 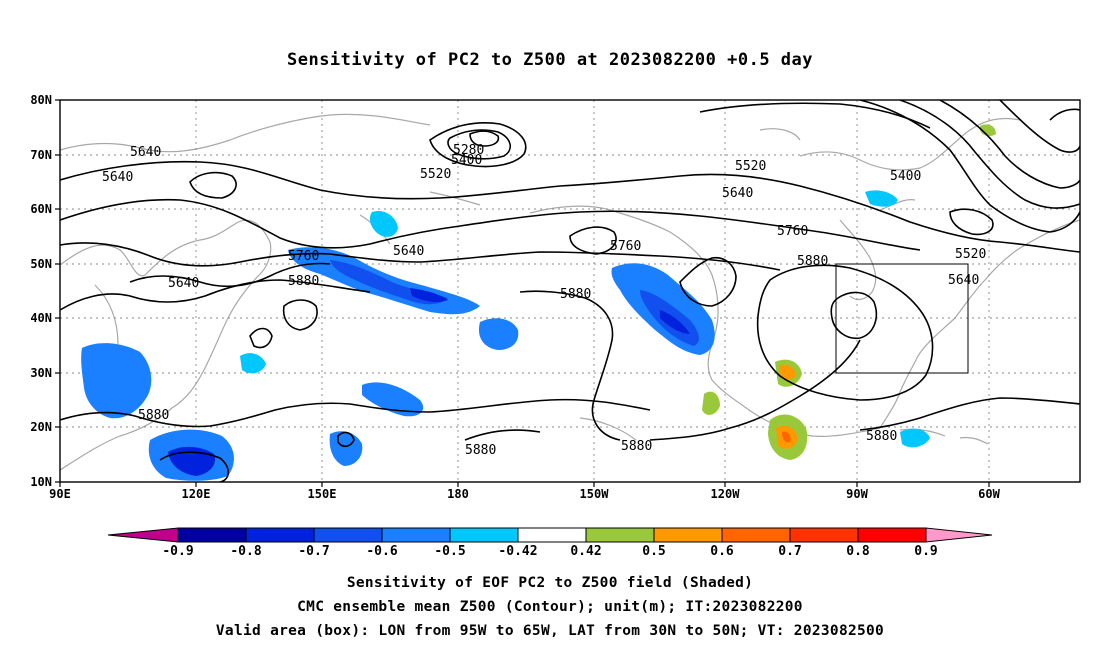 I want to click on colorbar-label: 0.8, so click(x=858, y=551).